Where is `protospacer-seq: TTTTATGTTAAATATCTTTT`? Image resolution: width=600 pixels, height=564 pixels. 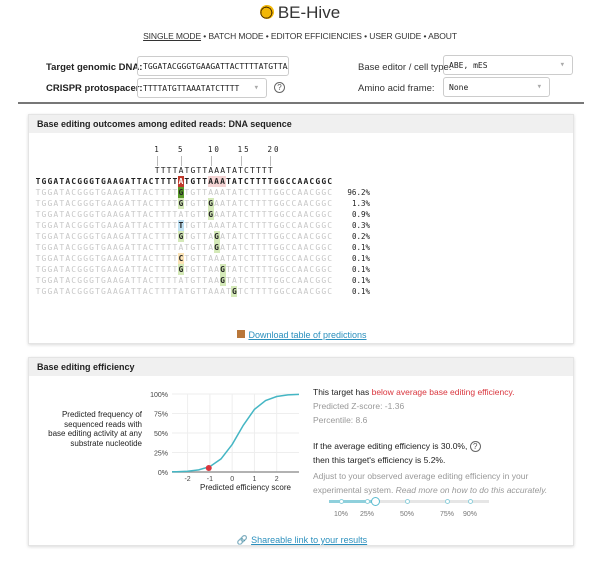
protospacer-seq: TTTTATGTTAAATATCTTTT is located at coordinates (213, 170).